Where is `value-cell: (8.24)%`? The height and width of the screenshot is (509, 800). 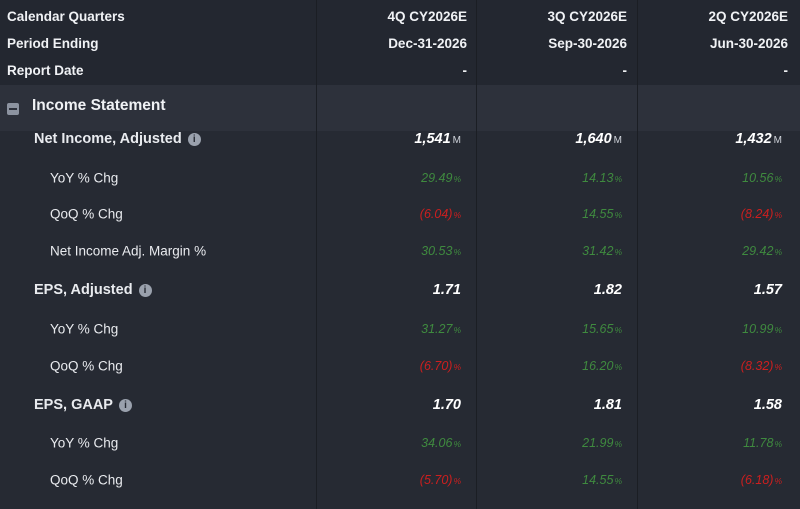 value-cell: (8.24)% is located at coordinates (761, 214).